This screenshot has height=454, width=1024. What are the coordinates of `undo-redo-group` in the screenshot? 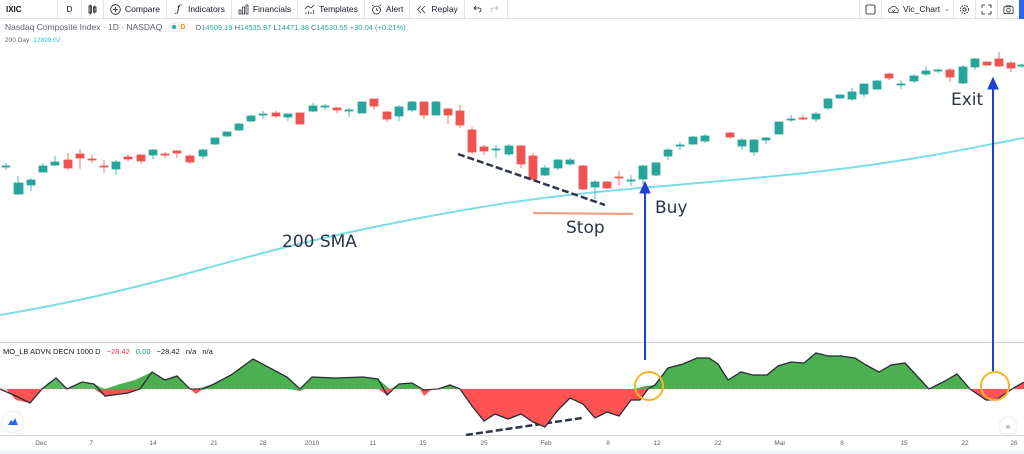 It's located at (486, 9).